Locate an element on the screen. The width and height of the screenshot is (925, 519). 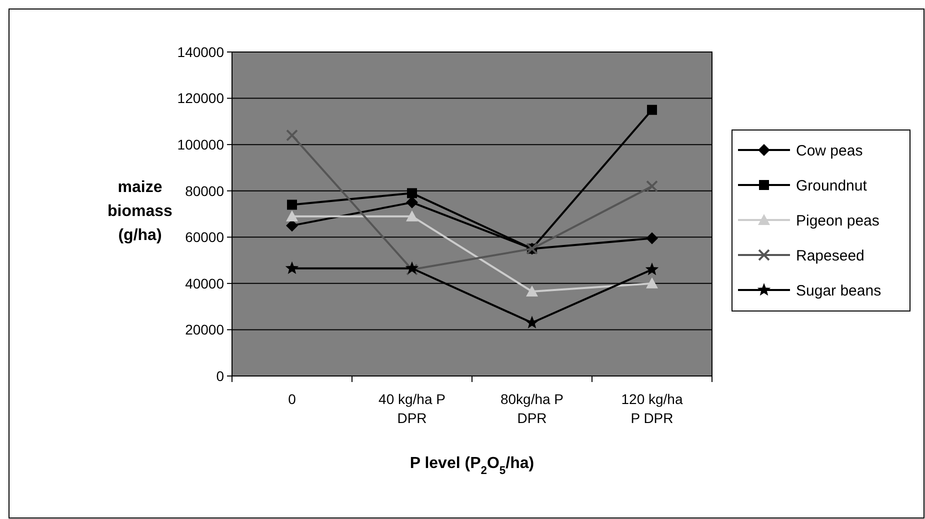
y-tick-label: 140000 is located at coordinates (200, 52).